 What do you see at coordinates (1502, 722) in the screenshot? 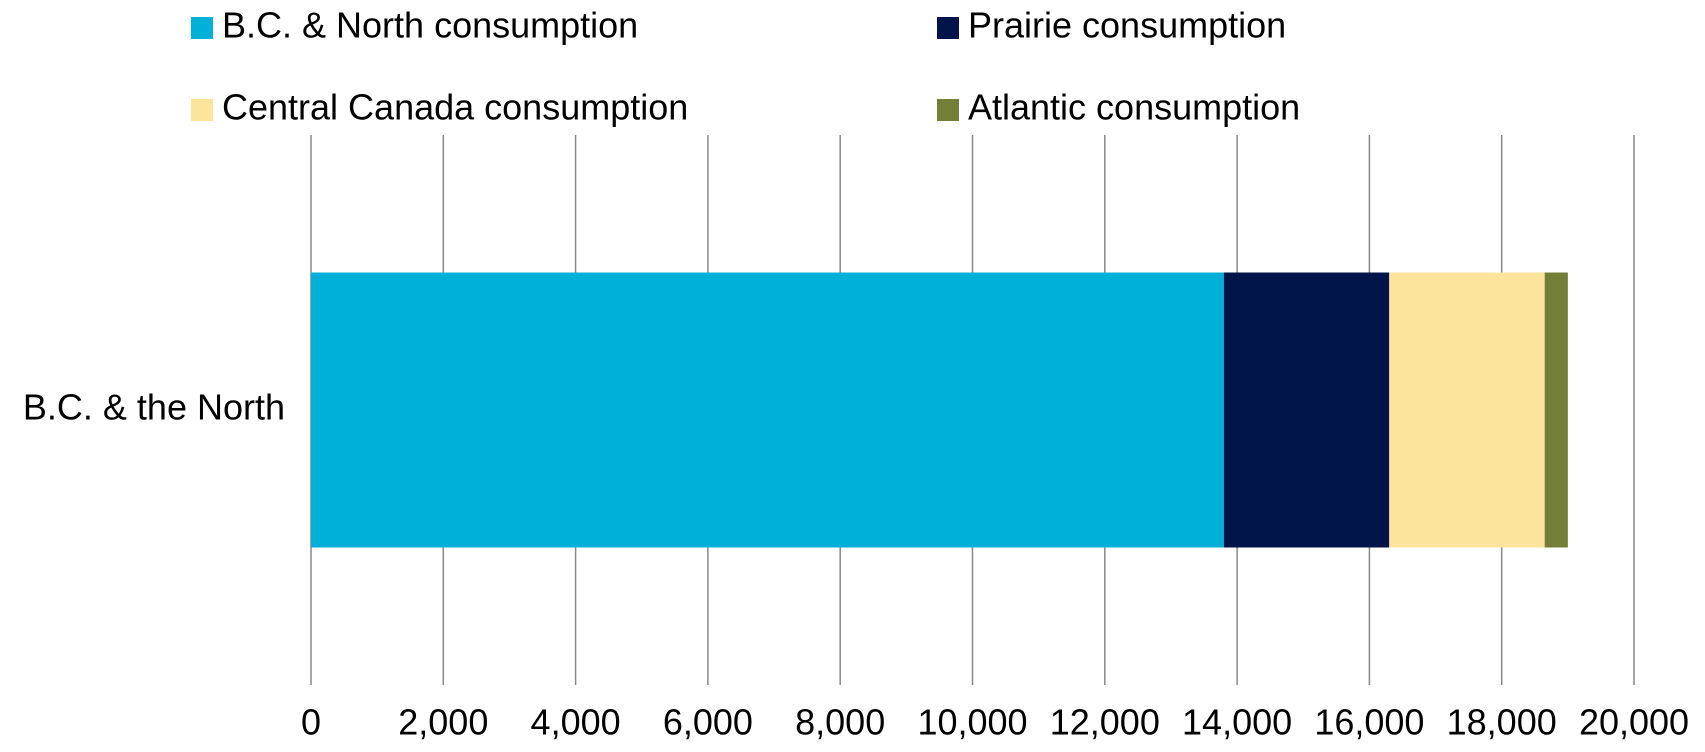
I see `x-tick-label: 18,000` at bounding box center [1502, 722].